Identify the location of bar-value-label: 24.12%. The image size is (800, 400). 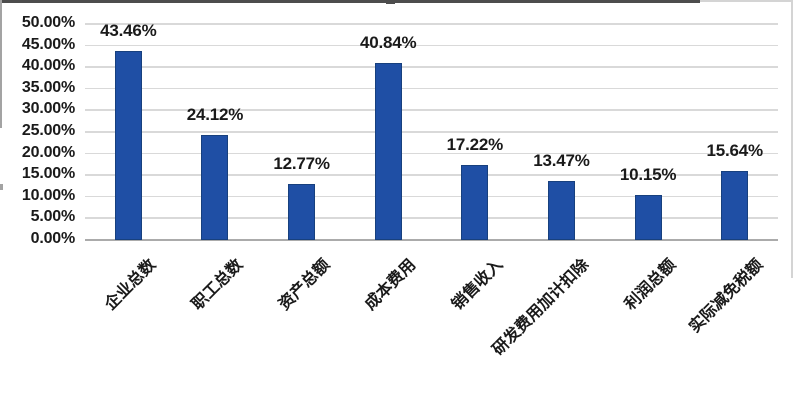
(215, 114).